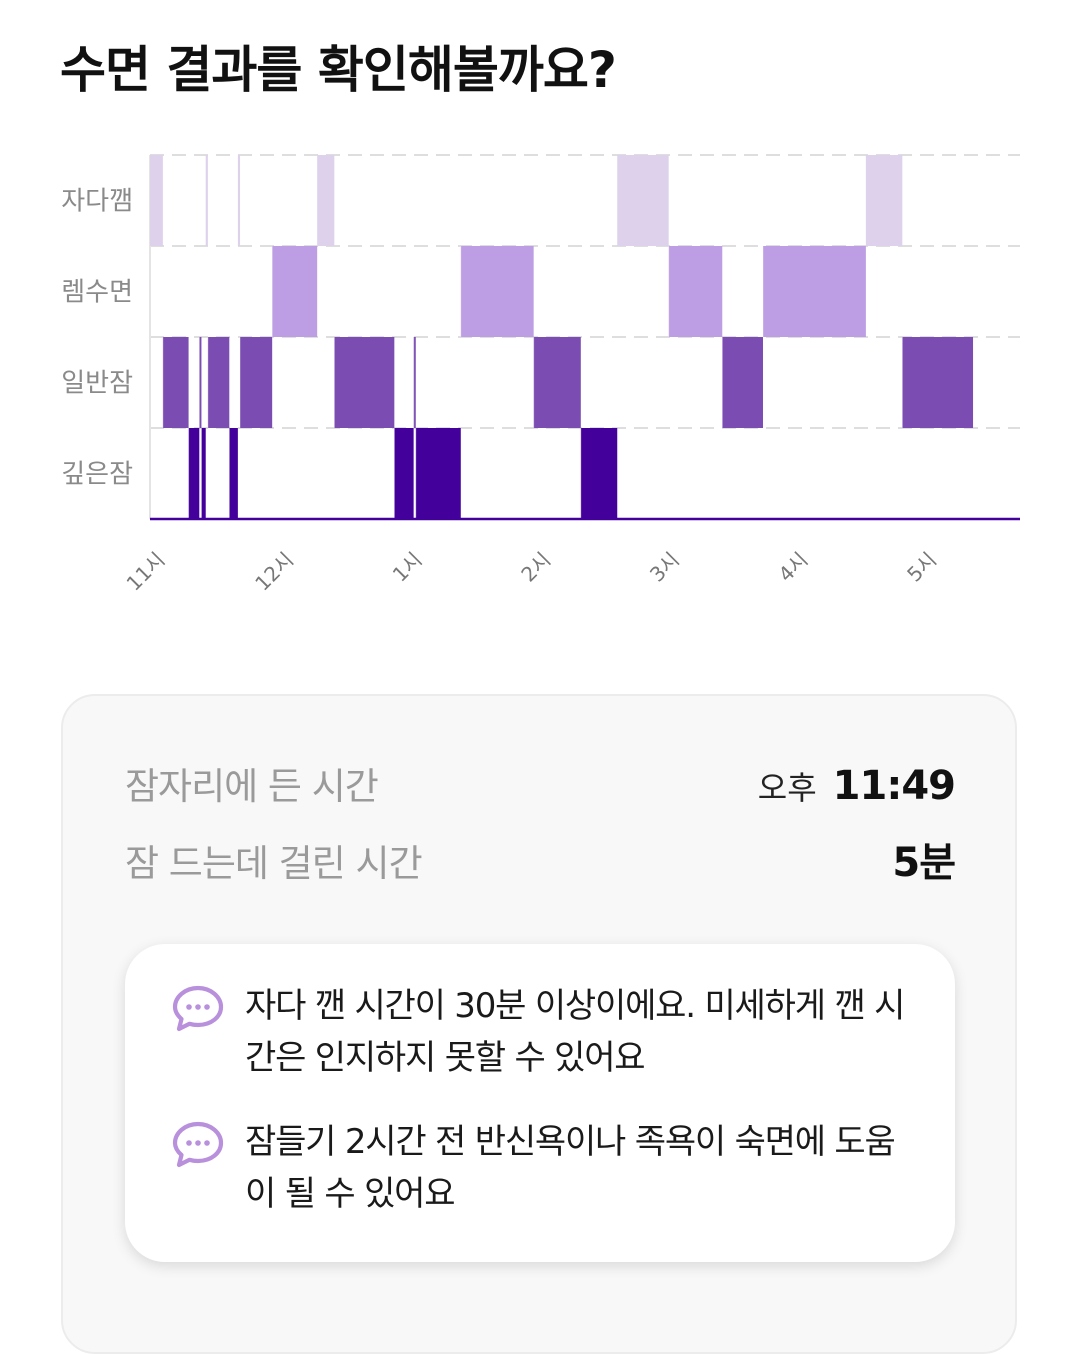 The width and height of the screenshot is (1079, 1354). Describe the element at coordinates (252, 786) in the screenshot. I see `bedtime-label: 잠자리에 든 시간` at that location.